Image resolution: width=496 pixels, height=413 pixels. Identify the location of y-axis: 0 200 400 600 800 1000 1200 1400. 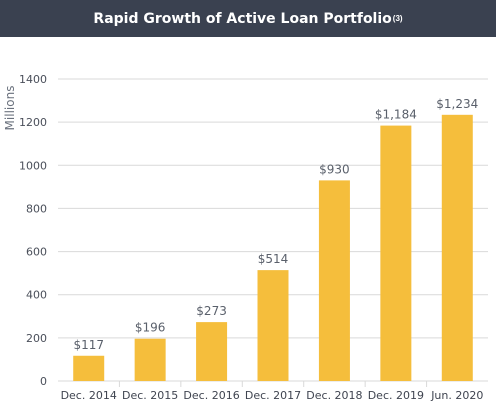
(33, 230).